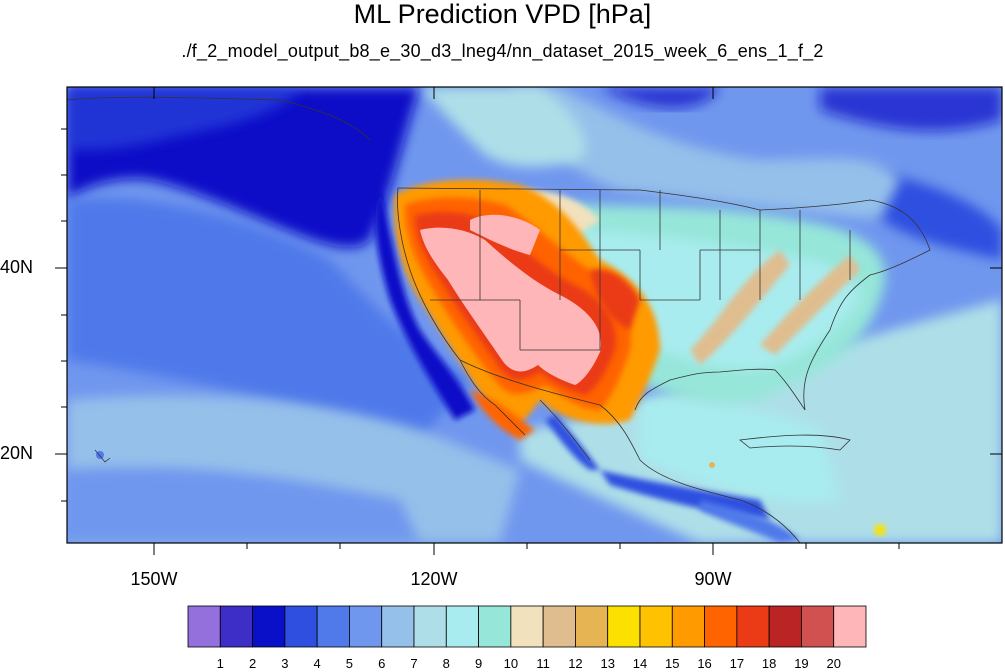  What do you see at coordinates (543, 663) in the screenshot?
I see `colorbar-tick-label: 11` at bounding box center [543, 663].